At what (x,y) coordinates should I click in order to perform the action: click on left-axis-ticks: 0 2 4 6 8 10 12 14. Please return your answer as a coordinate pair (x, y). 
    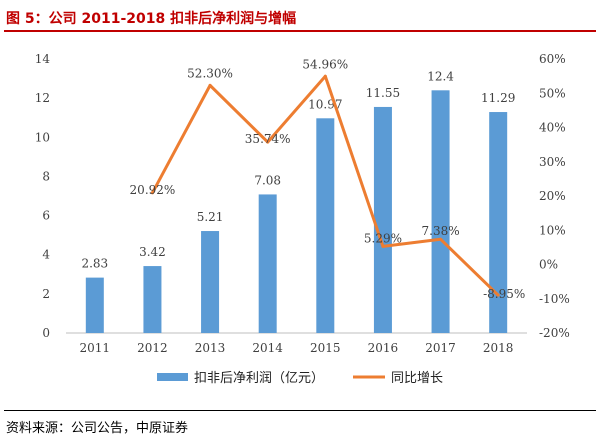
    Looking at the image, I should click on (43, 196).